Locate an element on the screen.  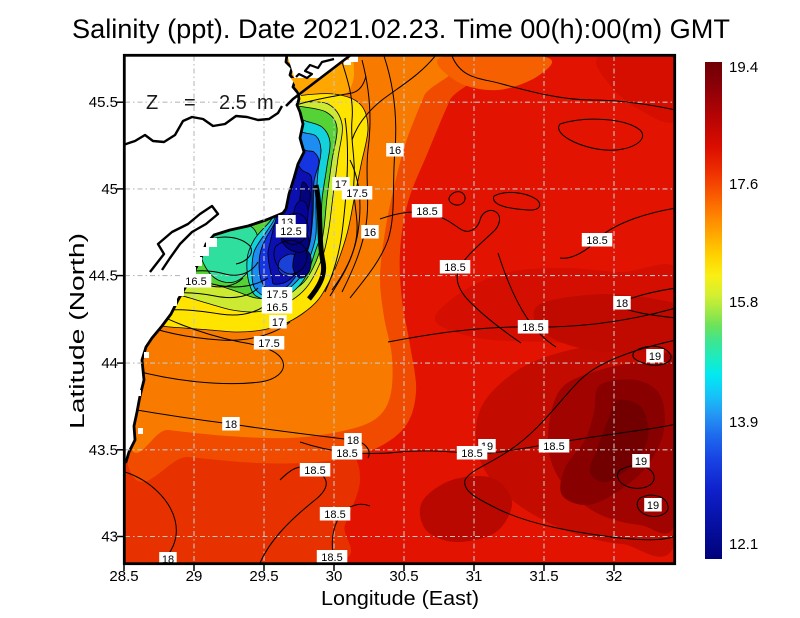
svg-text: 43.5 is located at coordinates (103, 450).